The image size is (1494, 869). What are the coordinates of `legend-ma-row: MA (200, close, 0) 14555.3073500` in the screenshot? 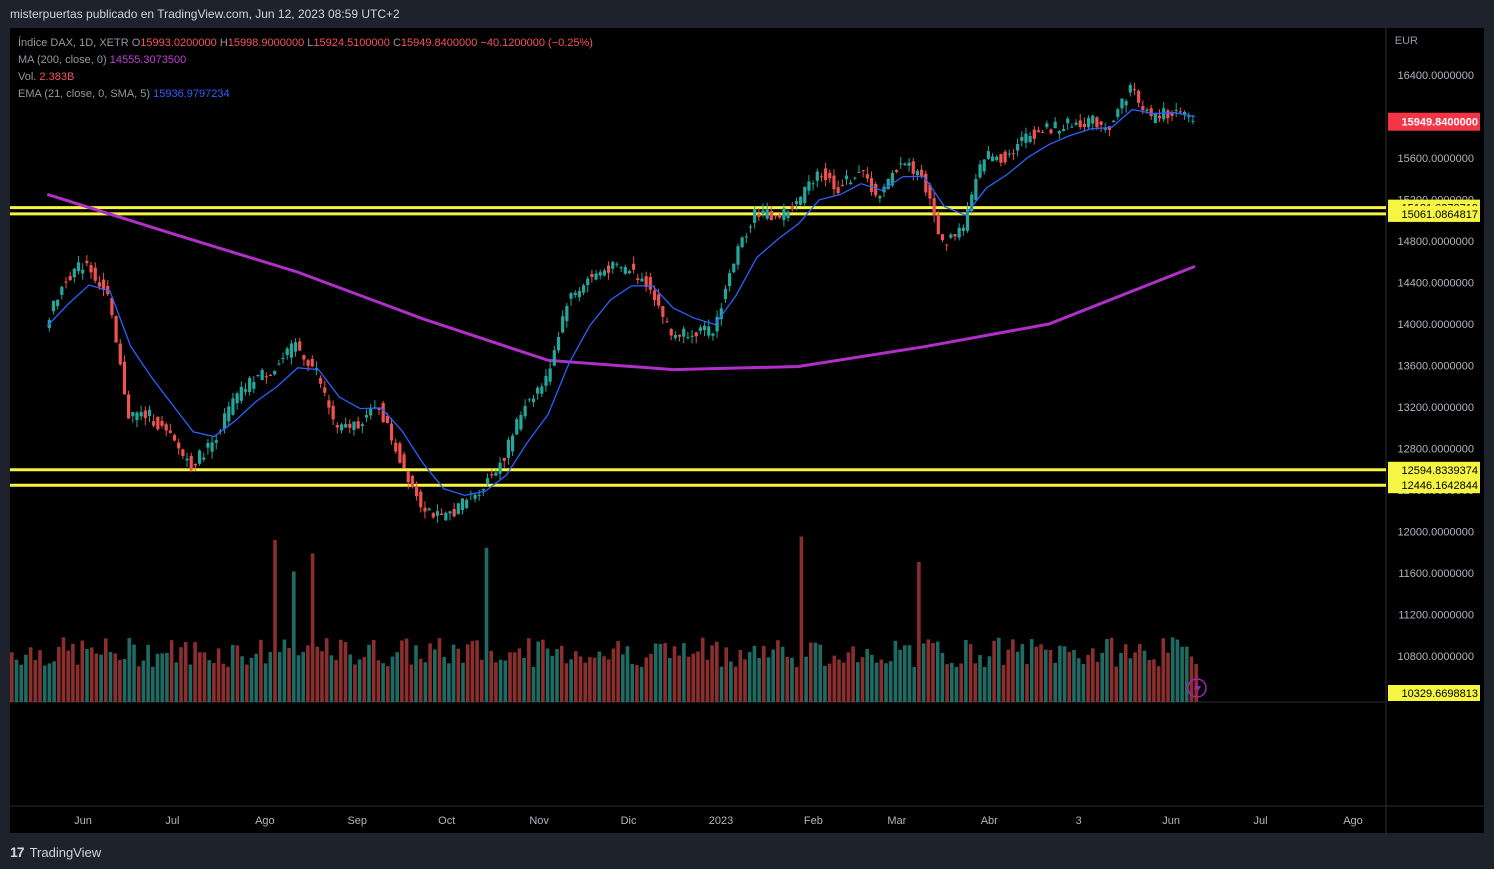 It's located at (102, 60).